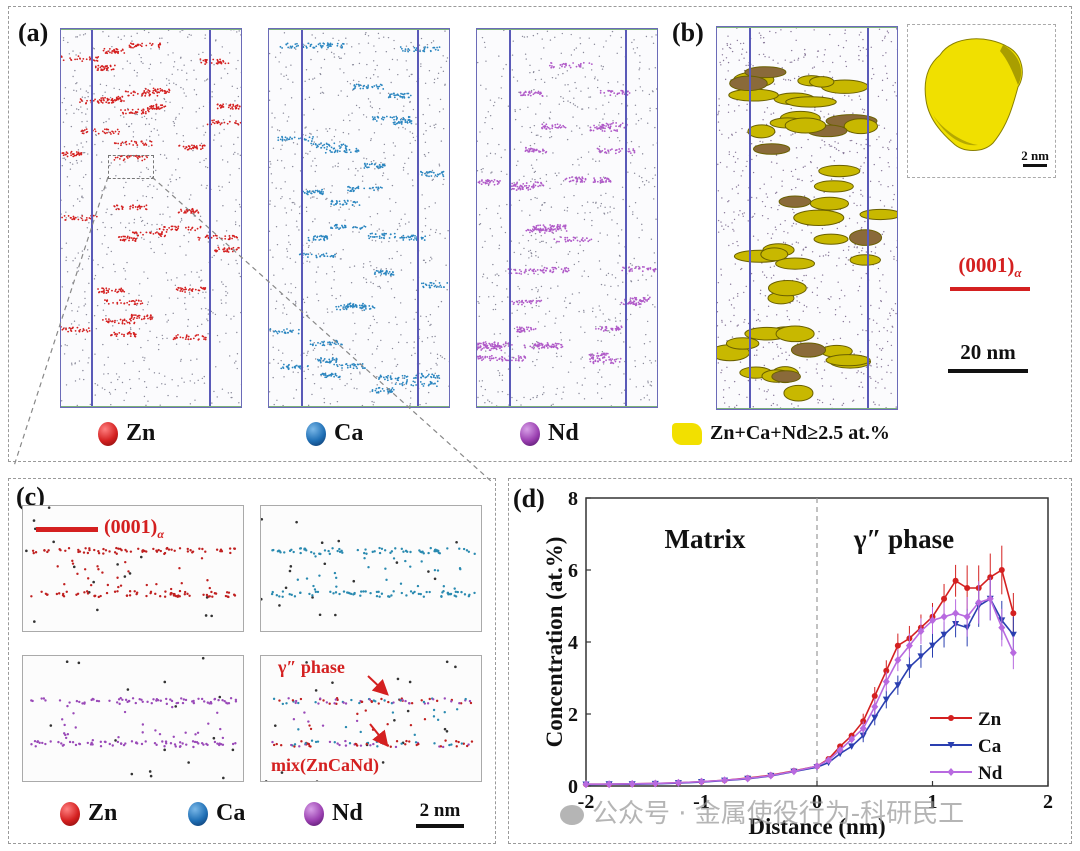 The height and width of the screenshot is (851, 1080). Describe the element at coordinates (966, 719) in the screenshot. I see `legend-entry-zn: Zn` at that location.